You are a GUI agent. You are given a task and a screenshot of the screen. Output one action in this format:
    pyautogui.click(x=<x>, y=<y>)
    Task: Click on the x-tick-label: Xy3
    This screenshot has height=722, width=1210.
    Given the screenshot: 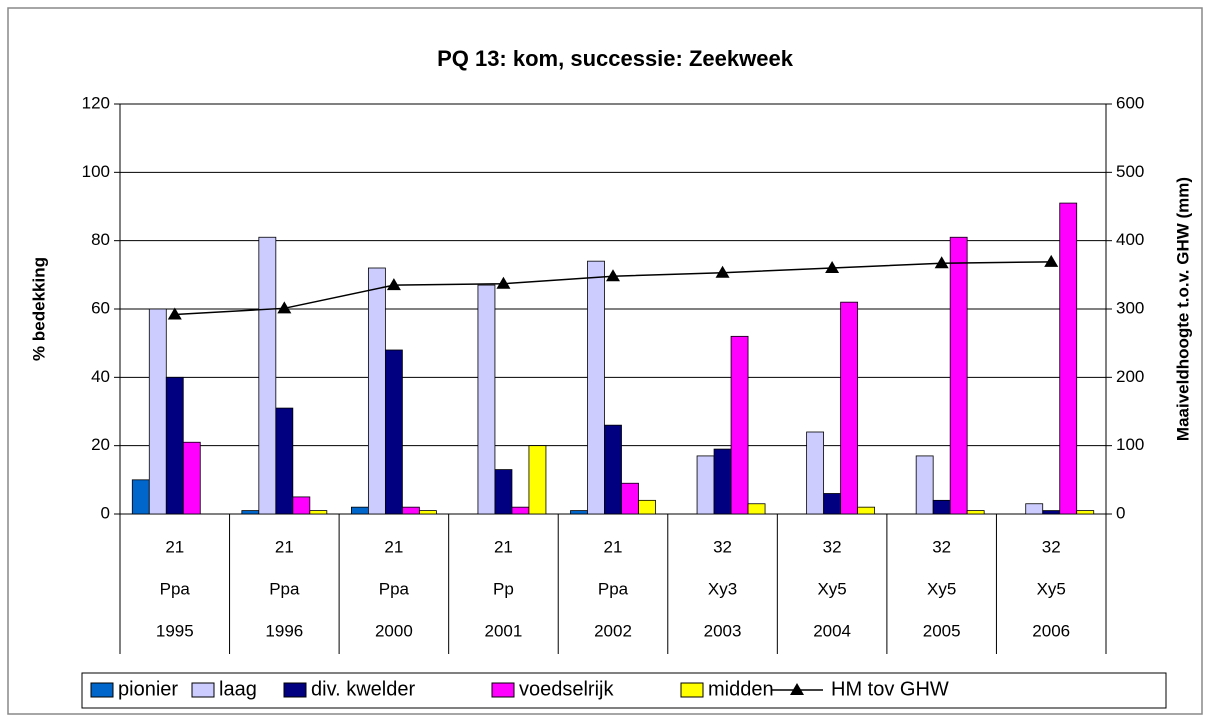 What is the action you would take?
    pyautogui.click(x=722, y=588)
    